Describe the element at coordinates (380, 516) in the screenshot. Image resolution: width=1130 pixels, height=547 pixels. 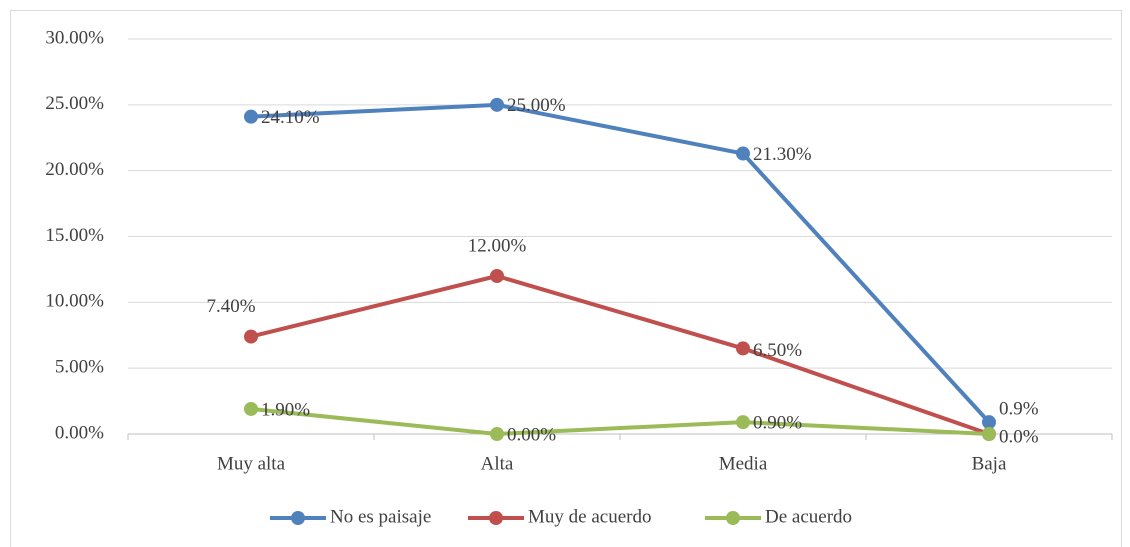
I see `legend-label: No es paisaje` at that location.